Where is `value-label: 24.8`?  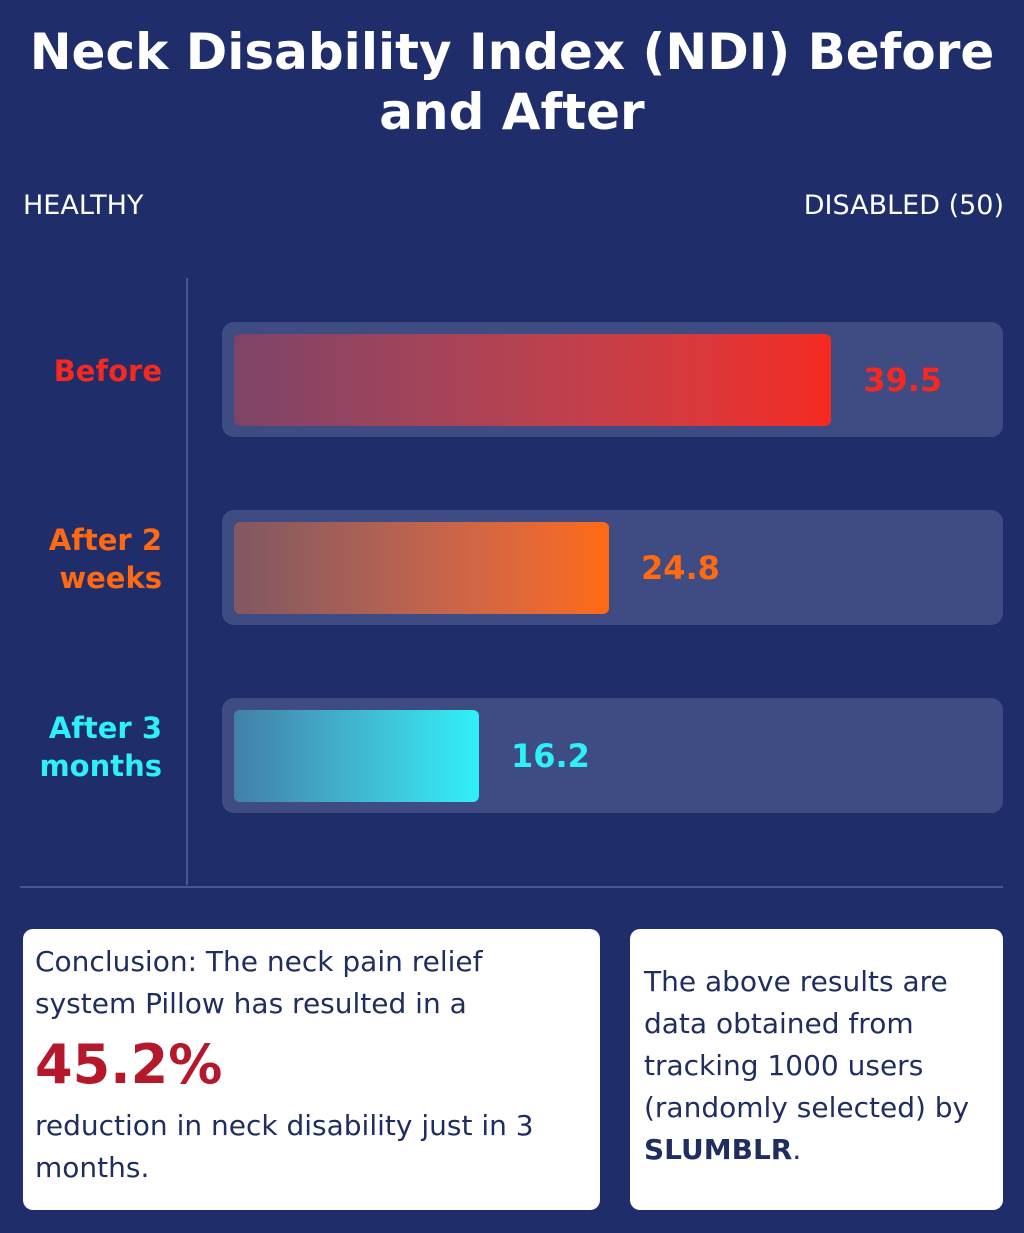
value-label: 24.8 is located at coordinates (680, 568).